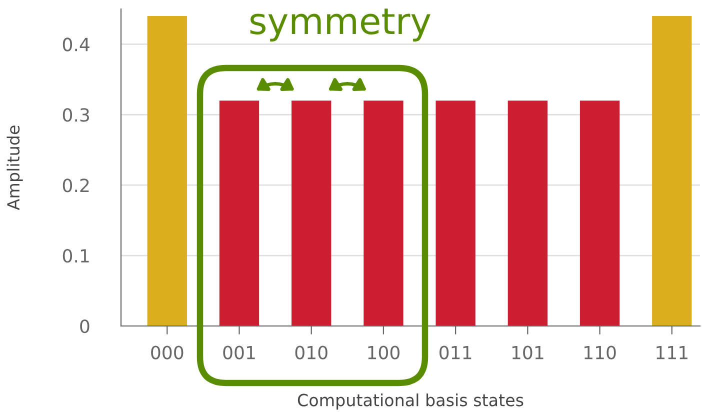  What do you see at coordinates (411, 401) in the screenshot?
I see `x-axis-title: Computational basis states` at bounding box center [411, 401].